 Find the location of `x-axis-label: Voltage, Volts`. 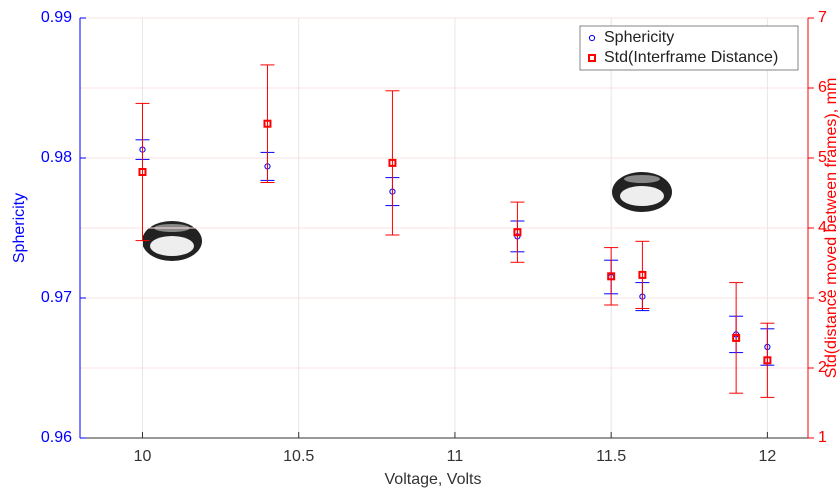

x-axis-label: Voltage, Volts is located at coordinates (433, 479).